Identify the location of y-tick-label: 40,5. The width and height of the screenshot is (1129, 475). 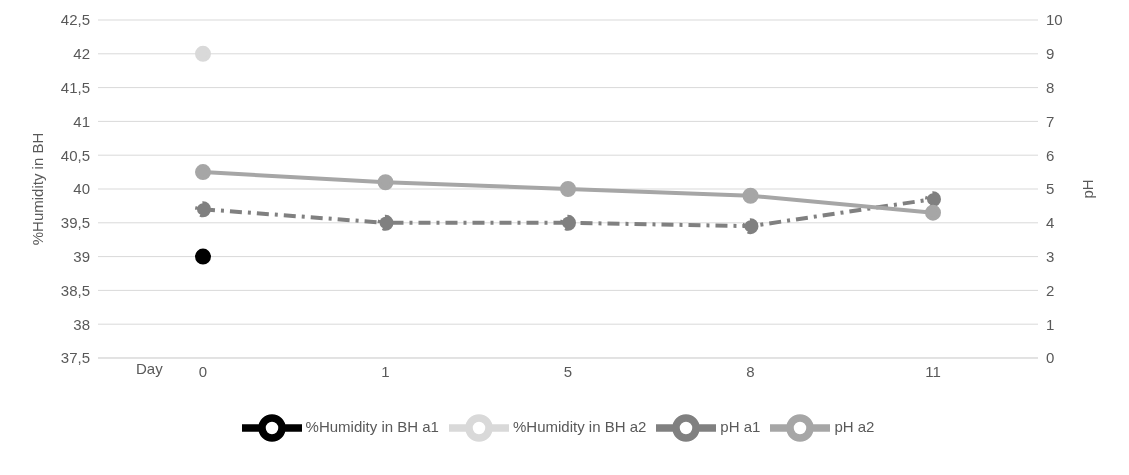
(75, 155).